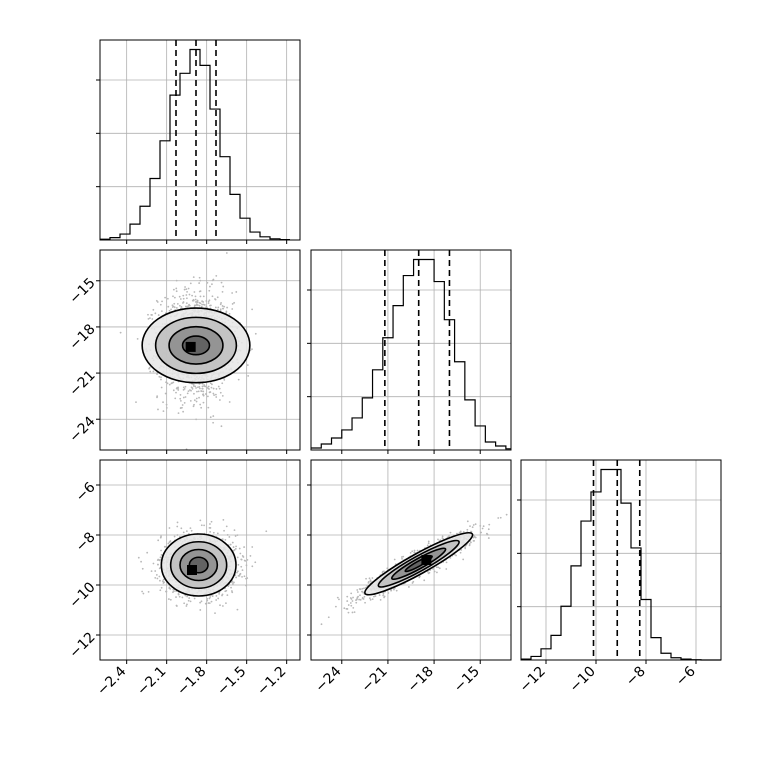 The image size is (760, 760). I want to click on histogram-step, so click(621, 564).